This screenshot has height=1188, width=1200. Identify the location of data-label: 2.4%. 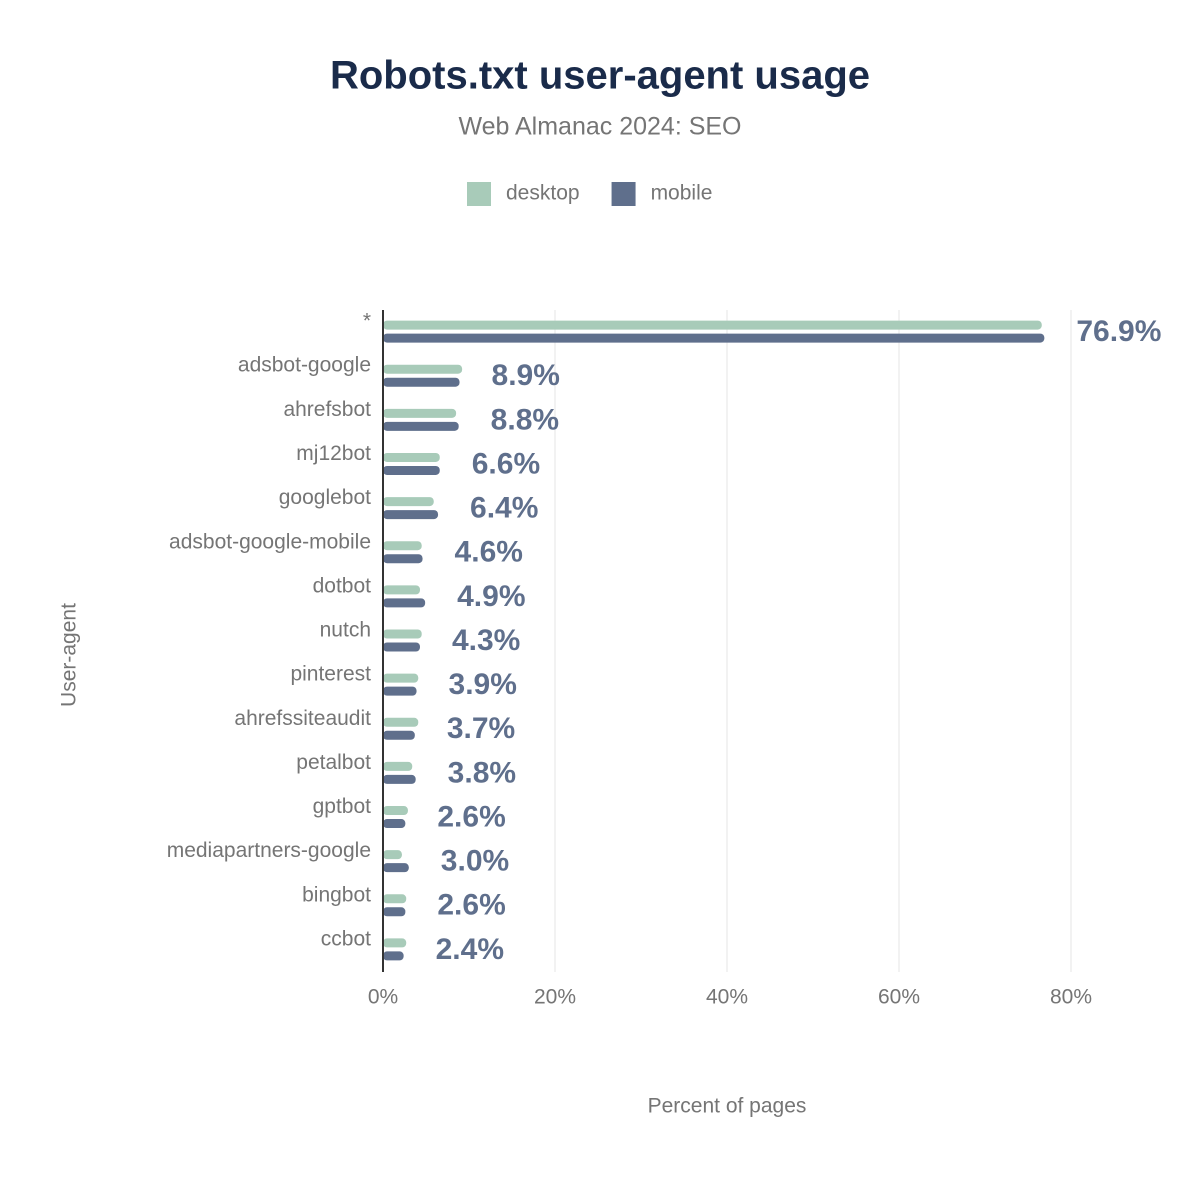
(470, 949).